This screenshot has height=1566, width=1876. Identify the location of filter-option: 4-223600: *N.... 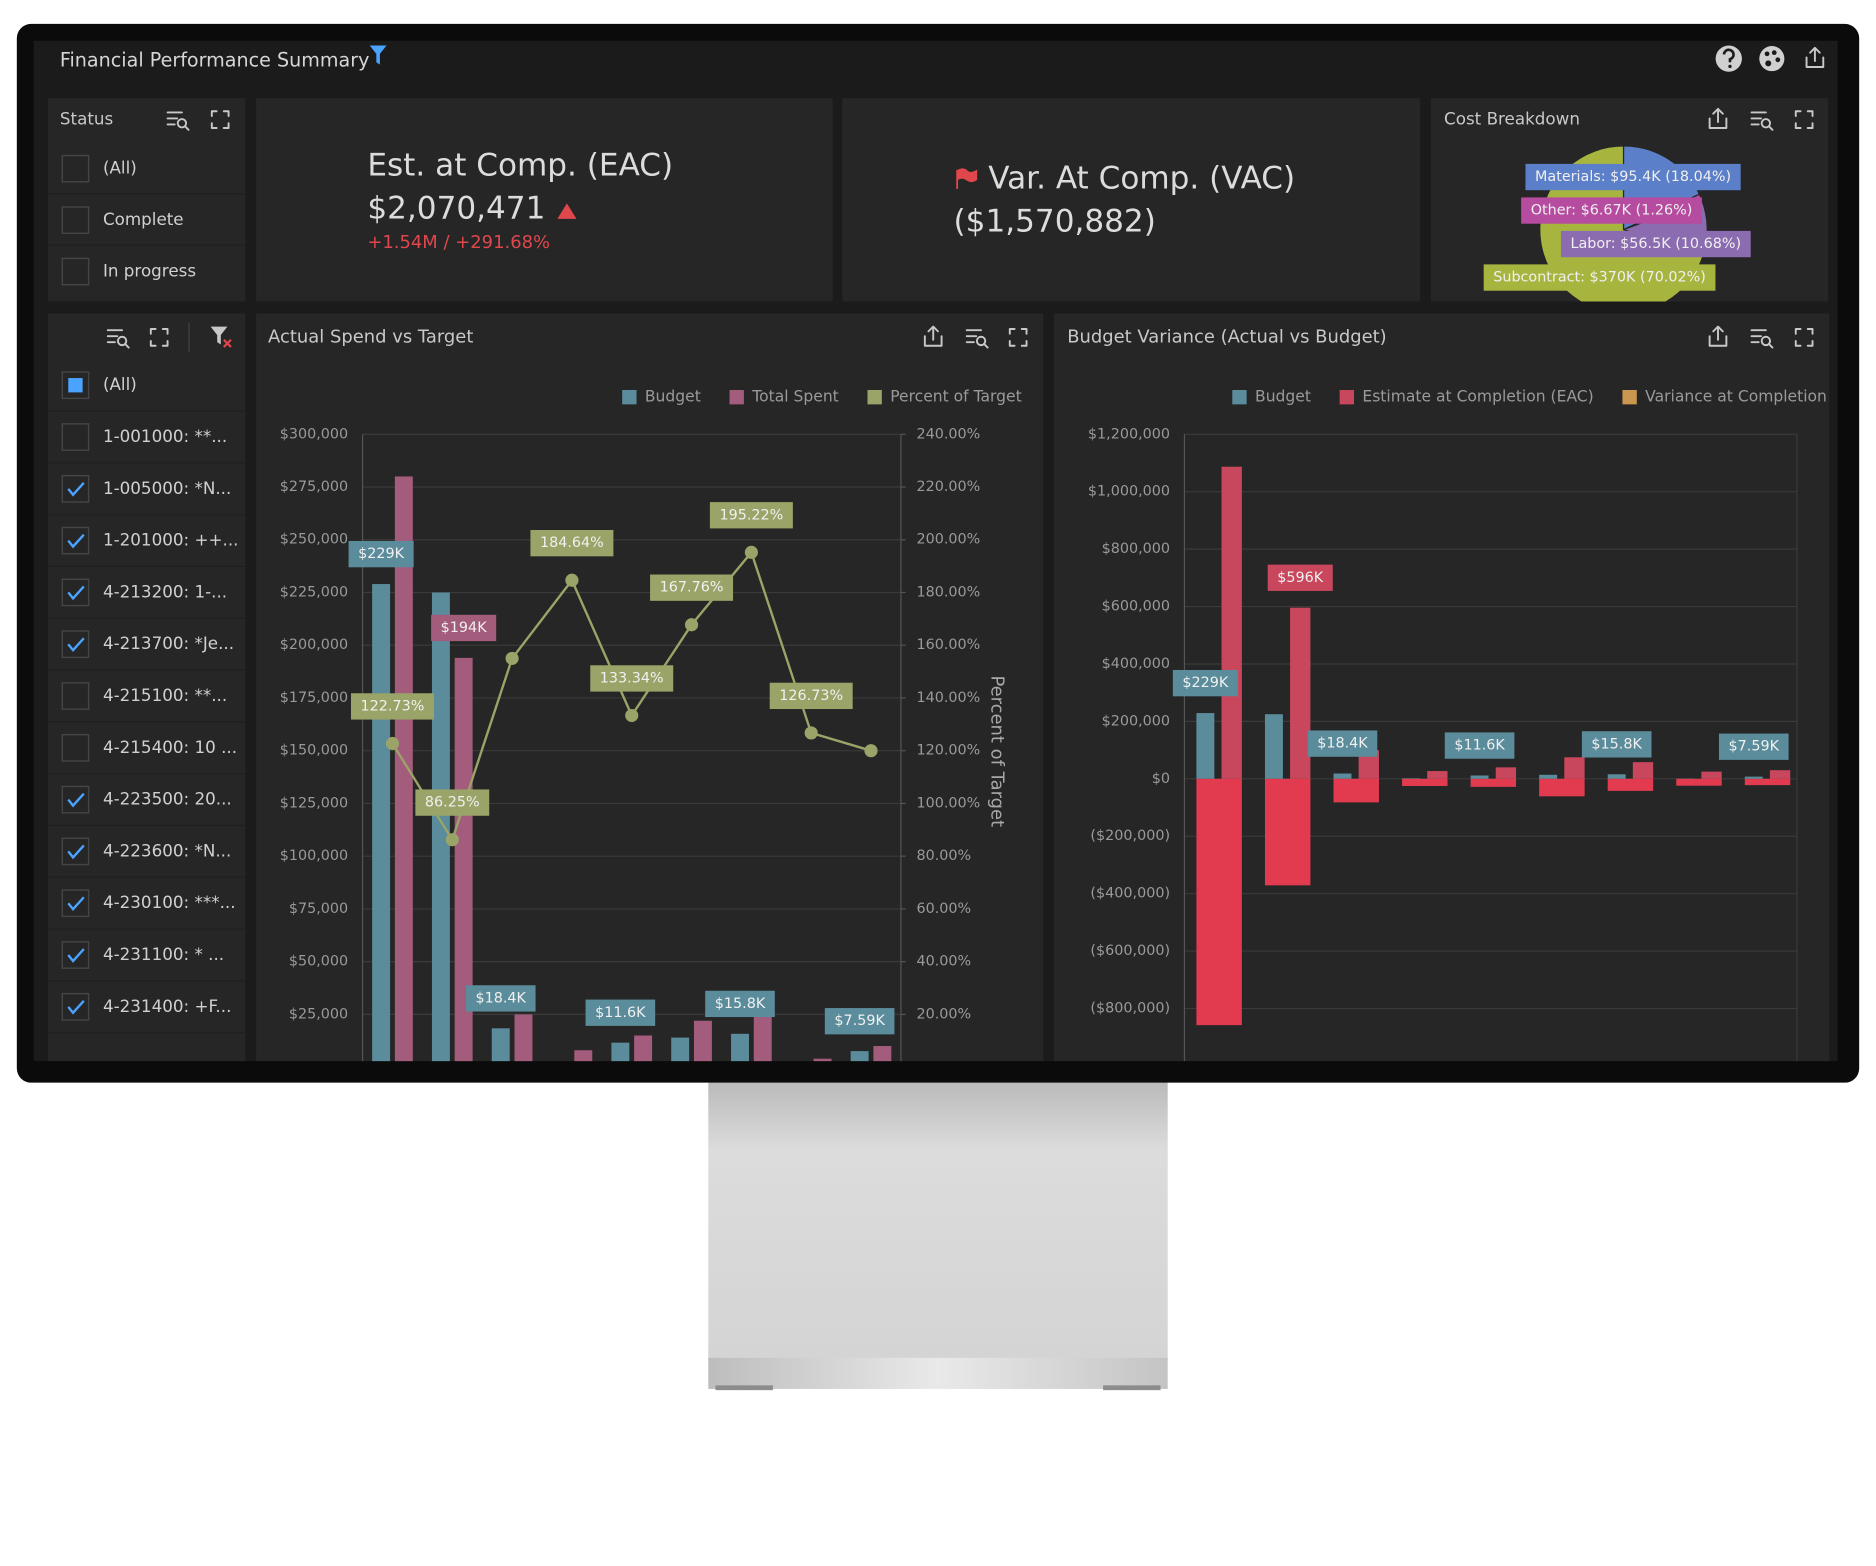
(167, 850).